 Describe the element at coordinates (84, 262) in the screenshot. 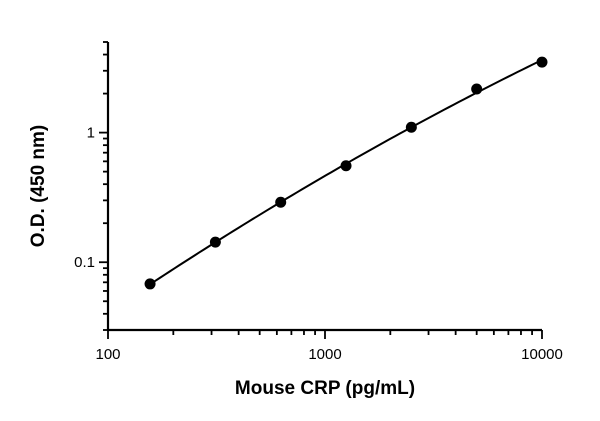

I see `y-tick-label-0-1: 0.1` at that location.